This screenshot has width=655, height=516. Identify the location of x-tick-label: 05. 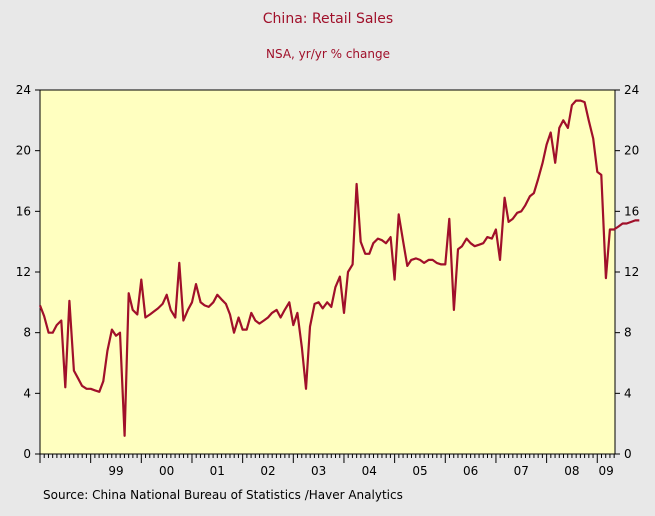
(419, 471).